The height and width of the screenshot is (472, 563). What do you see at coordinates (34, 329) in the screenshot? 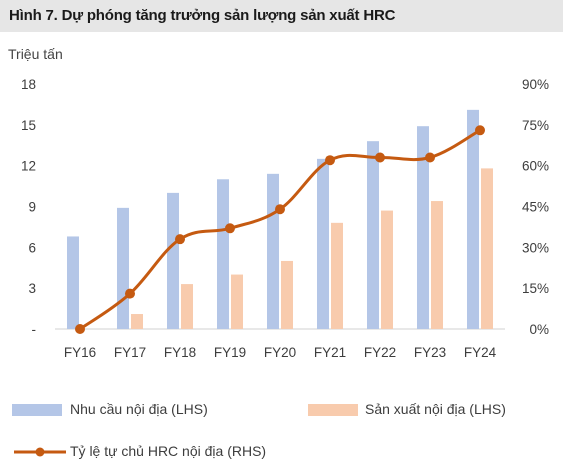
I see `left-axis-tick-label: -` at bounding box center [34, 329].